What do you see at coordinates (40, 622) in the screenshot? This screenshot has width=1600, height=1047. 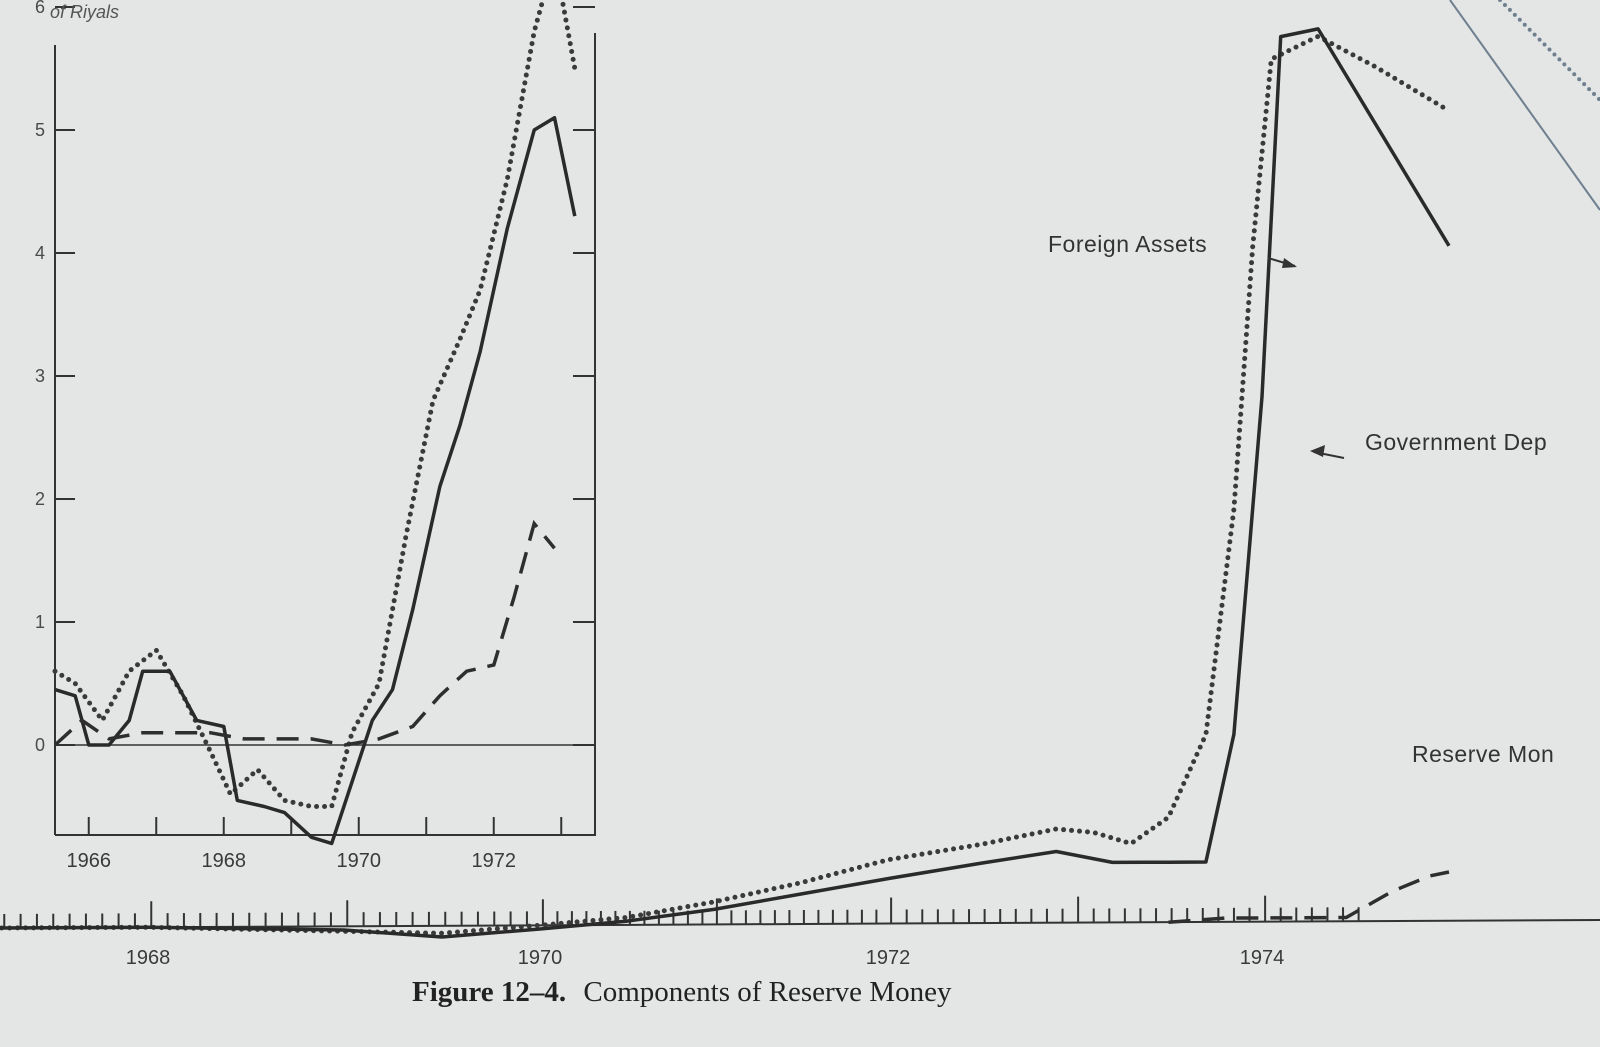 I see `inset-ytick-label: 1` at bounding box center [40, 622].